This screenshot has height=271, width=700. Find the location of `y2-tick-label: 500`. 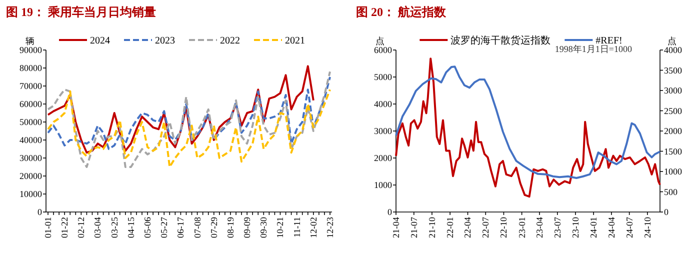

y2-tick-label: 500 is located at coordinates (671, 191).